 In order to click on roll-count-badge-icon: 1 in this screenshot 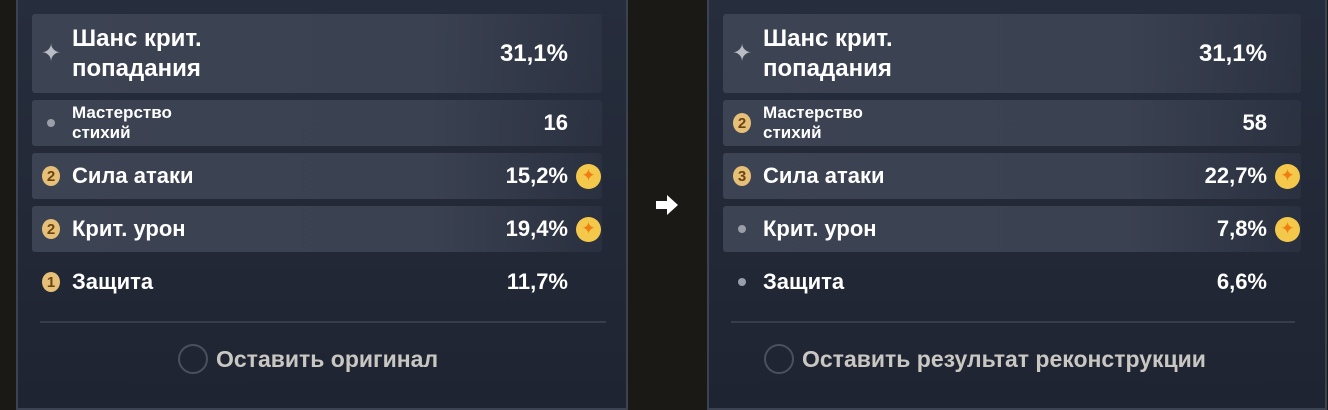, I will do `click(51, 282)`.